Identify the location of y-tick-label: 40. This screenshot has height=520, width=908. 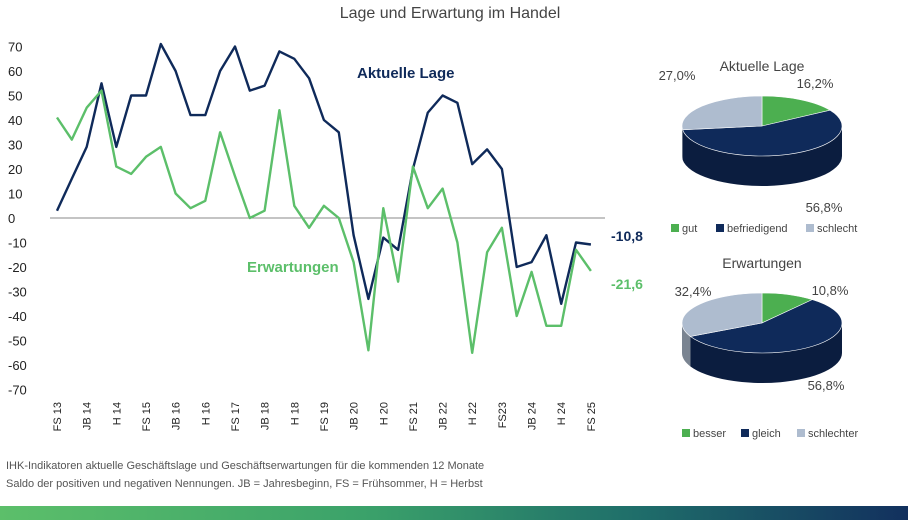
(15, 120).